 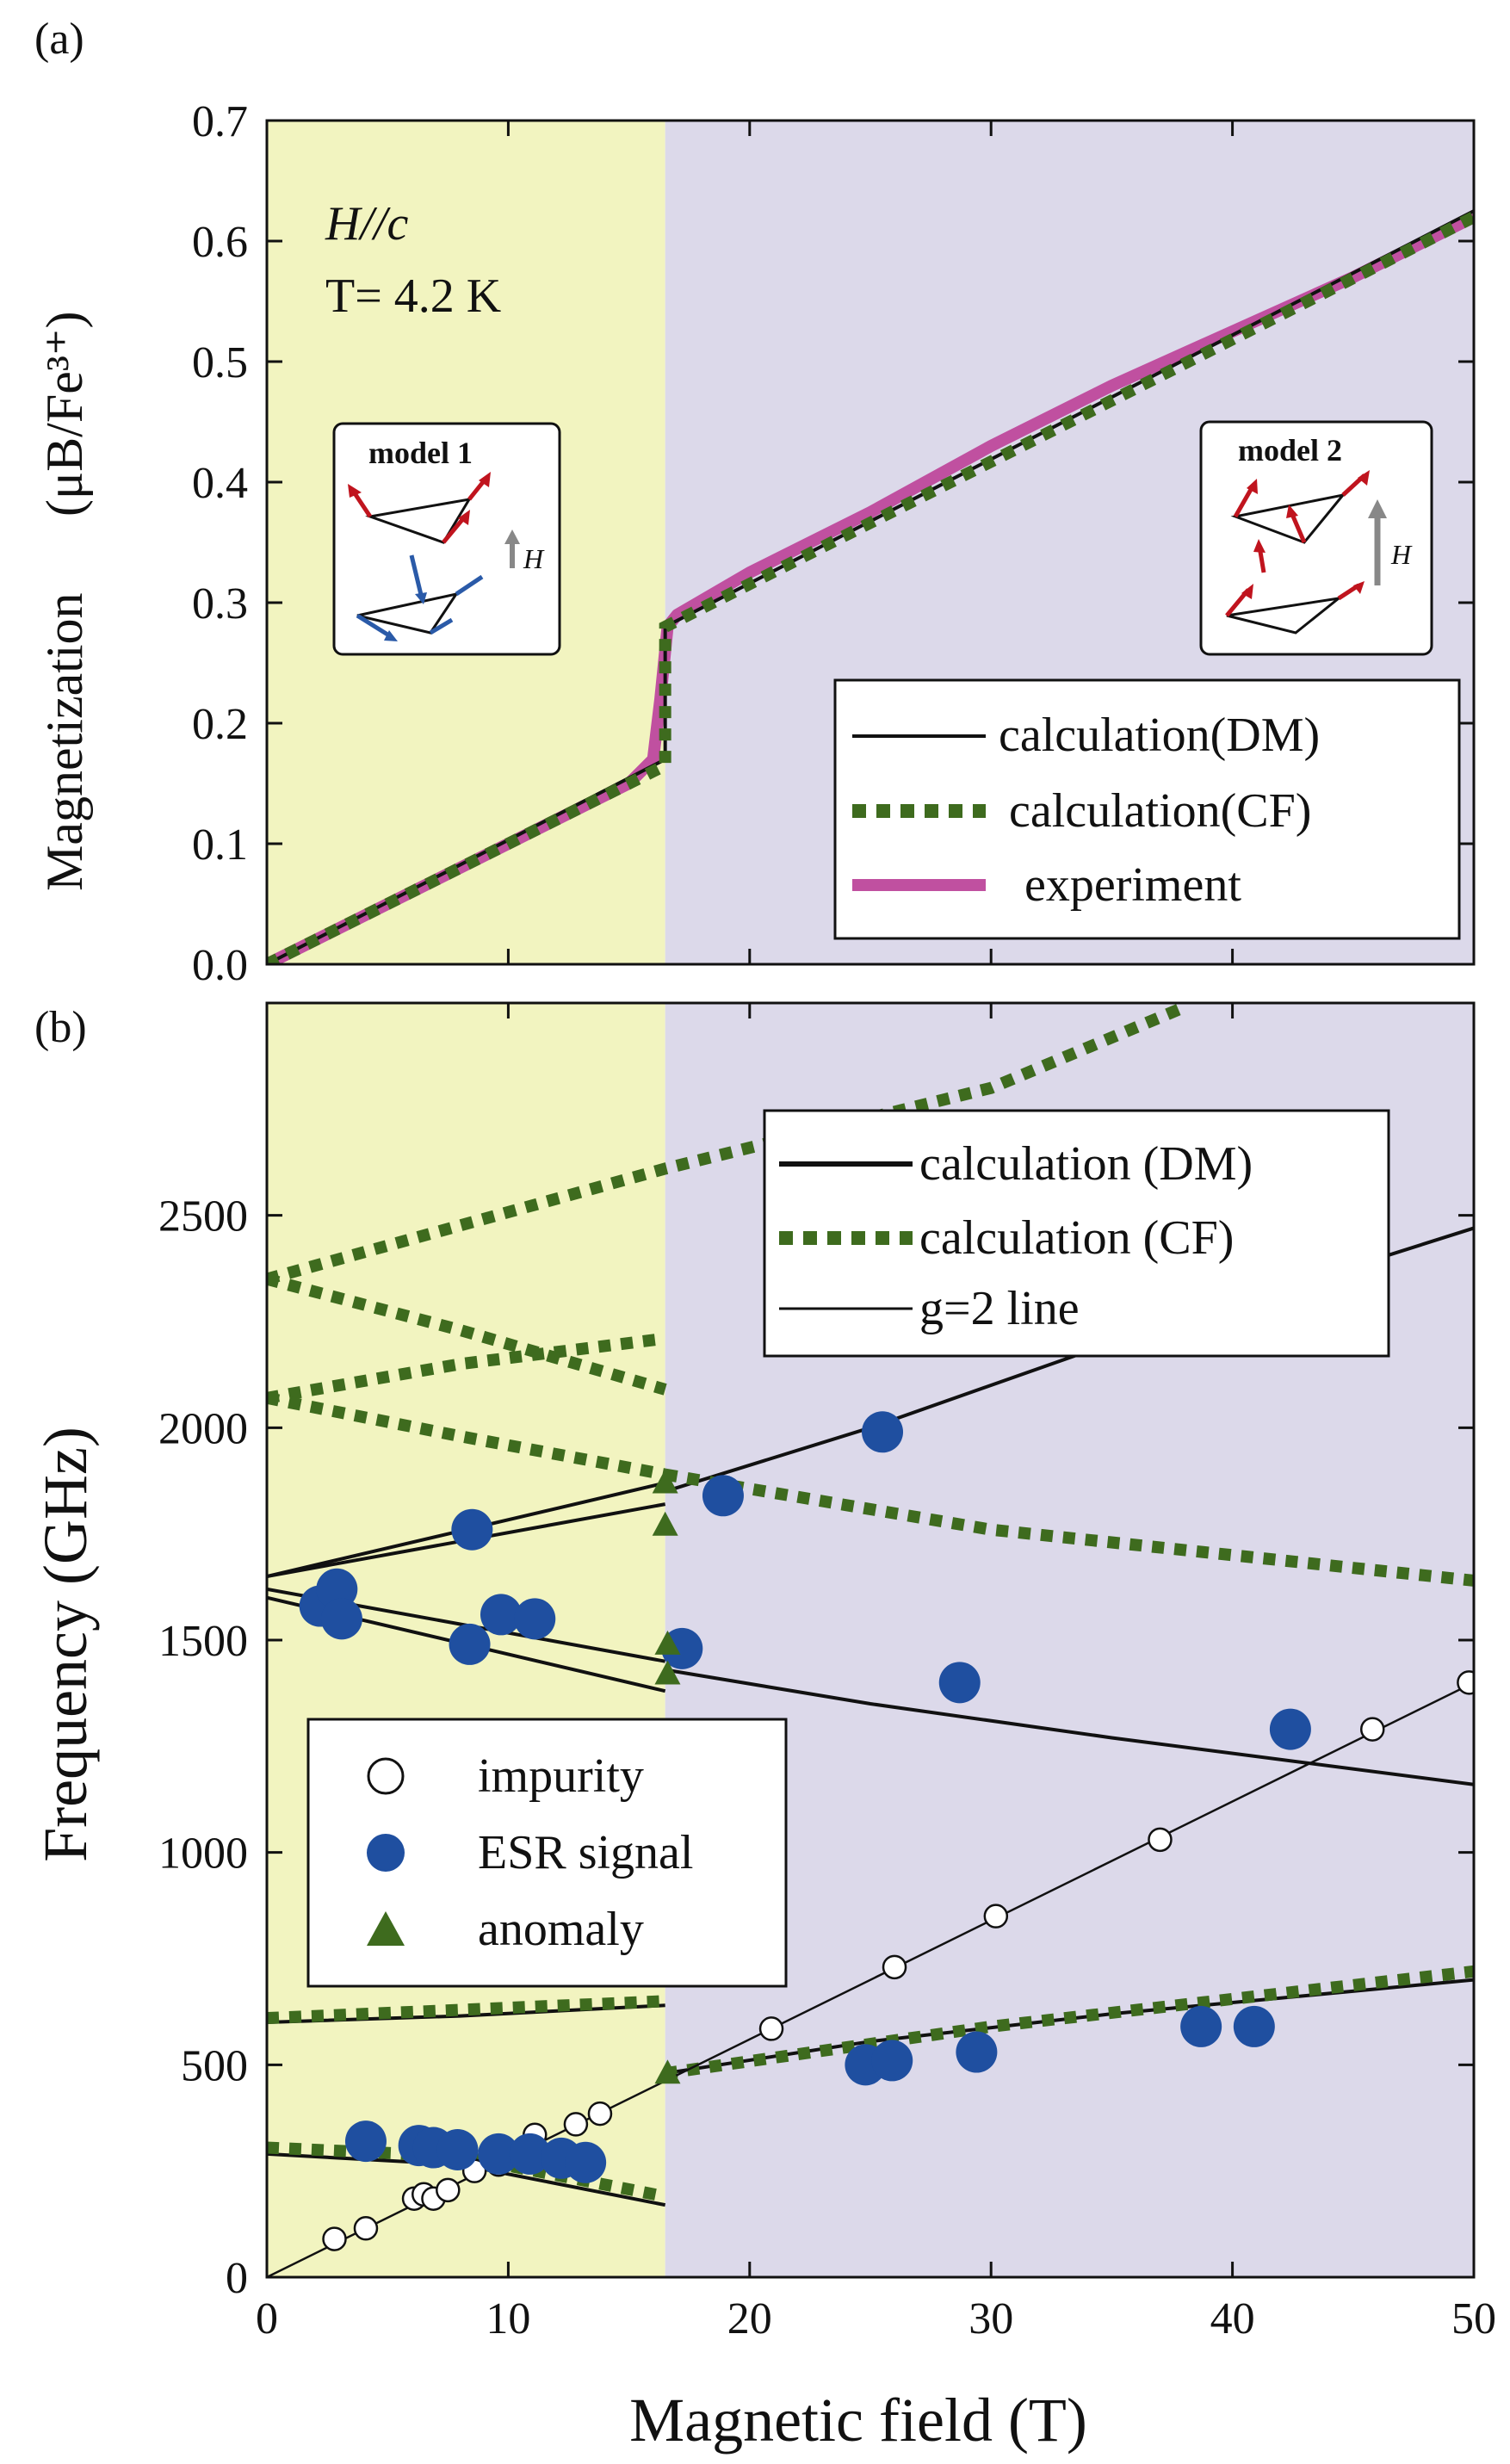 What do you see at coordinates (1086, 1164) in the screenshot?
I see `legend-b-label-dm: calculation (DM)` at bounding box center [1086, 1164].